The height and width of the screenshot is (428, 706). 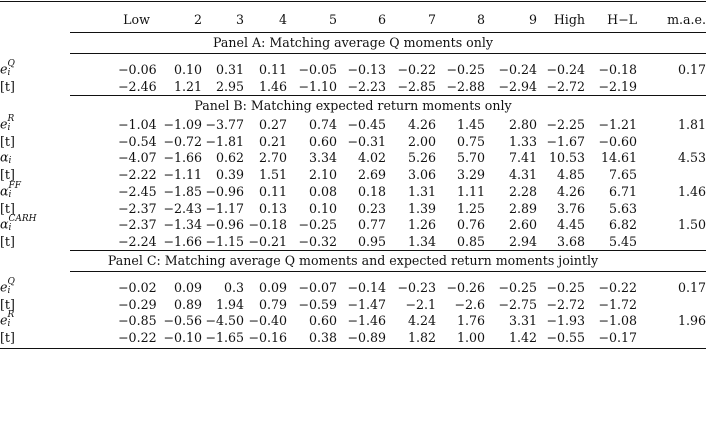 What do you see at coordinates (570, 225) in the screenshot?
I see `table-cell: 4.45` at bounding box center [570, 225].